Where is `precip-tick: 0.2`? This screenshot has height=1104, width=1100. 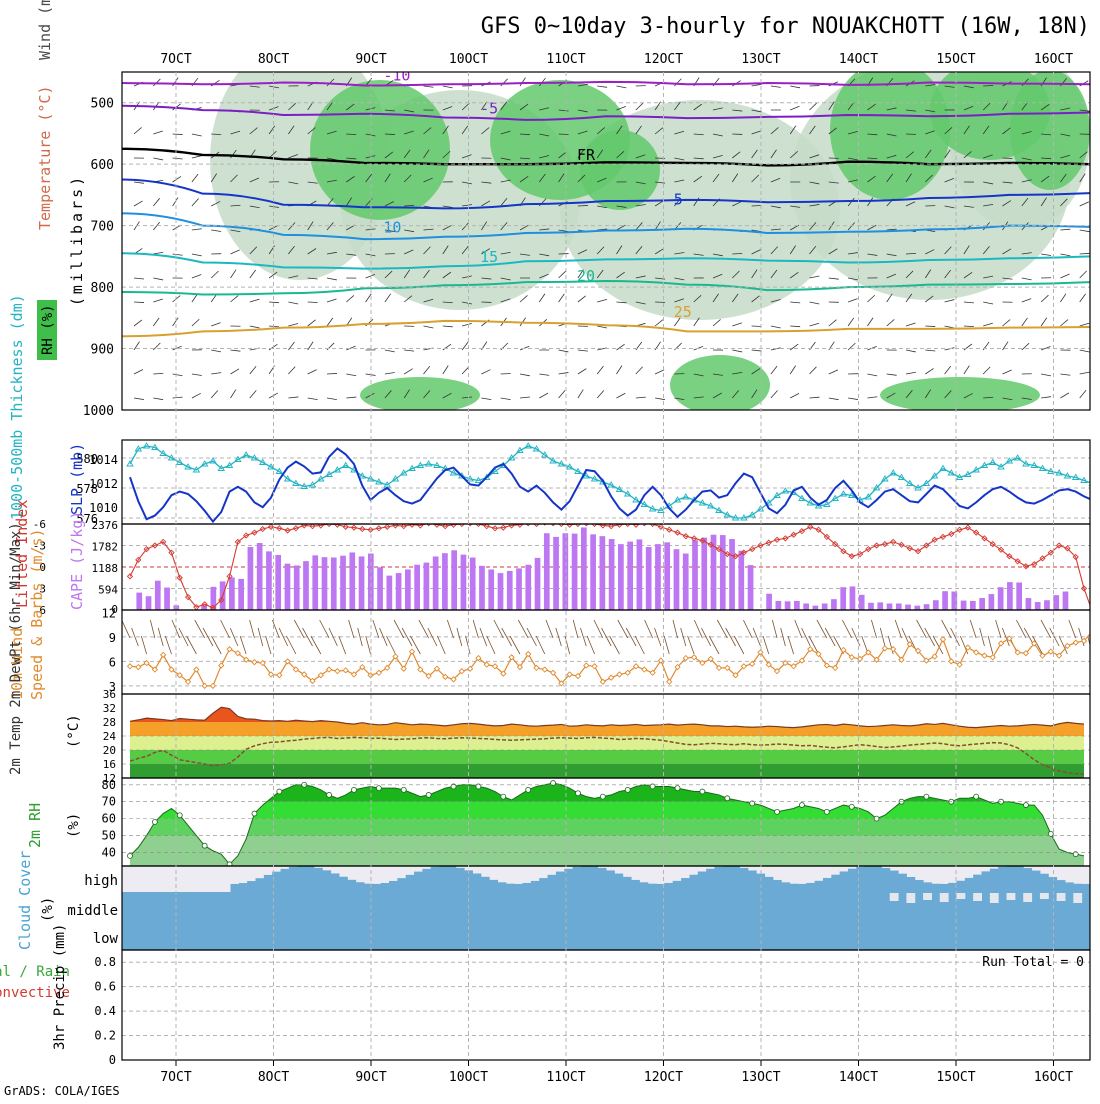 precip-tick: 0.2 is located at coordinates (105, 1036).